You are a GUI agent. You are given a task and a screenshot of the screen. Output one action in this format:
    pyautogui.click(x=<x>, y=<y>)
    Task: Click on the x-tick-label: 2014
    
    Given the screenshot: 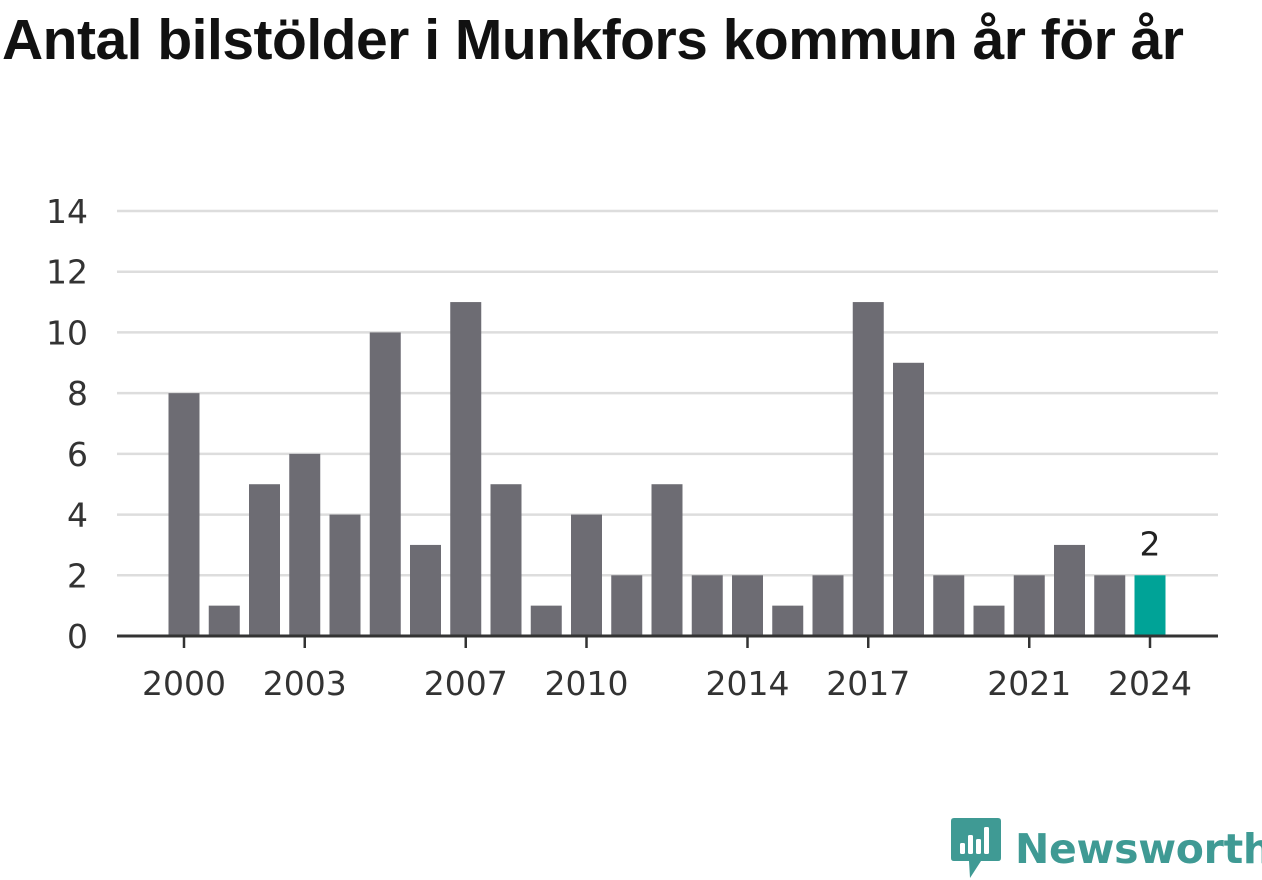 What is the action you would take?
    pyautogui.click(x=748, y=683)
    